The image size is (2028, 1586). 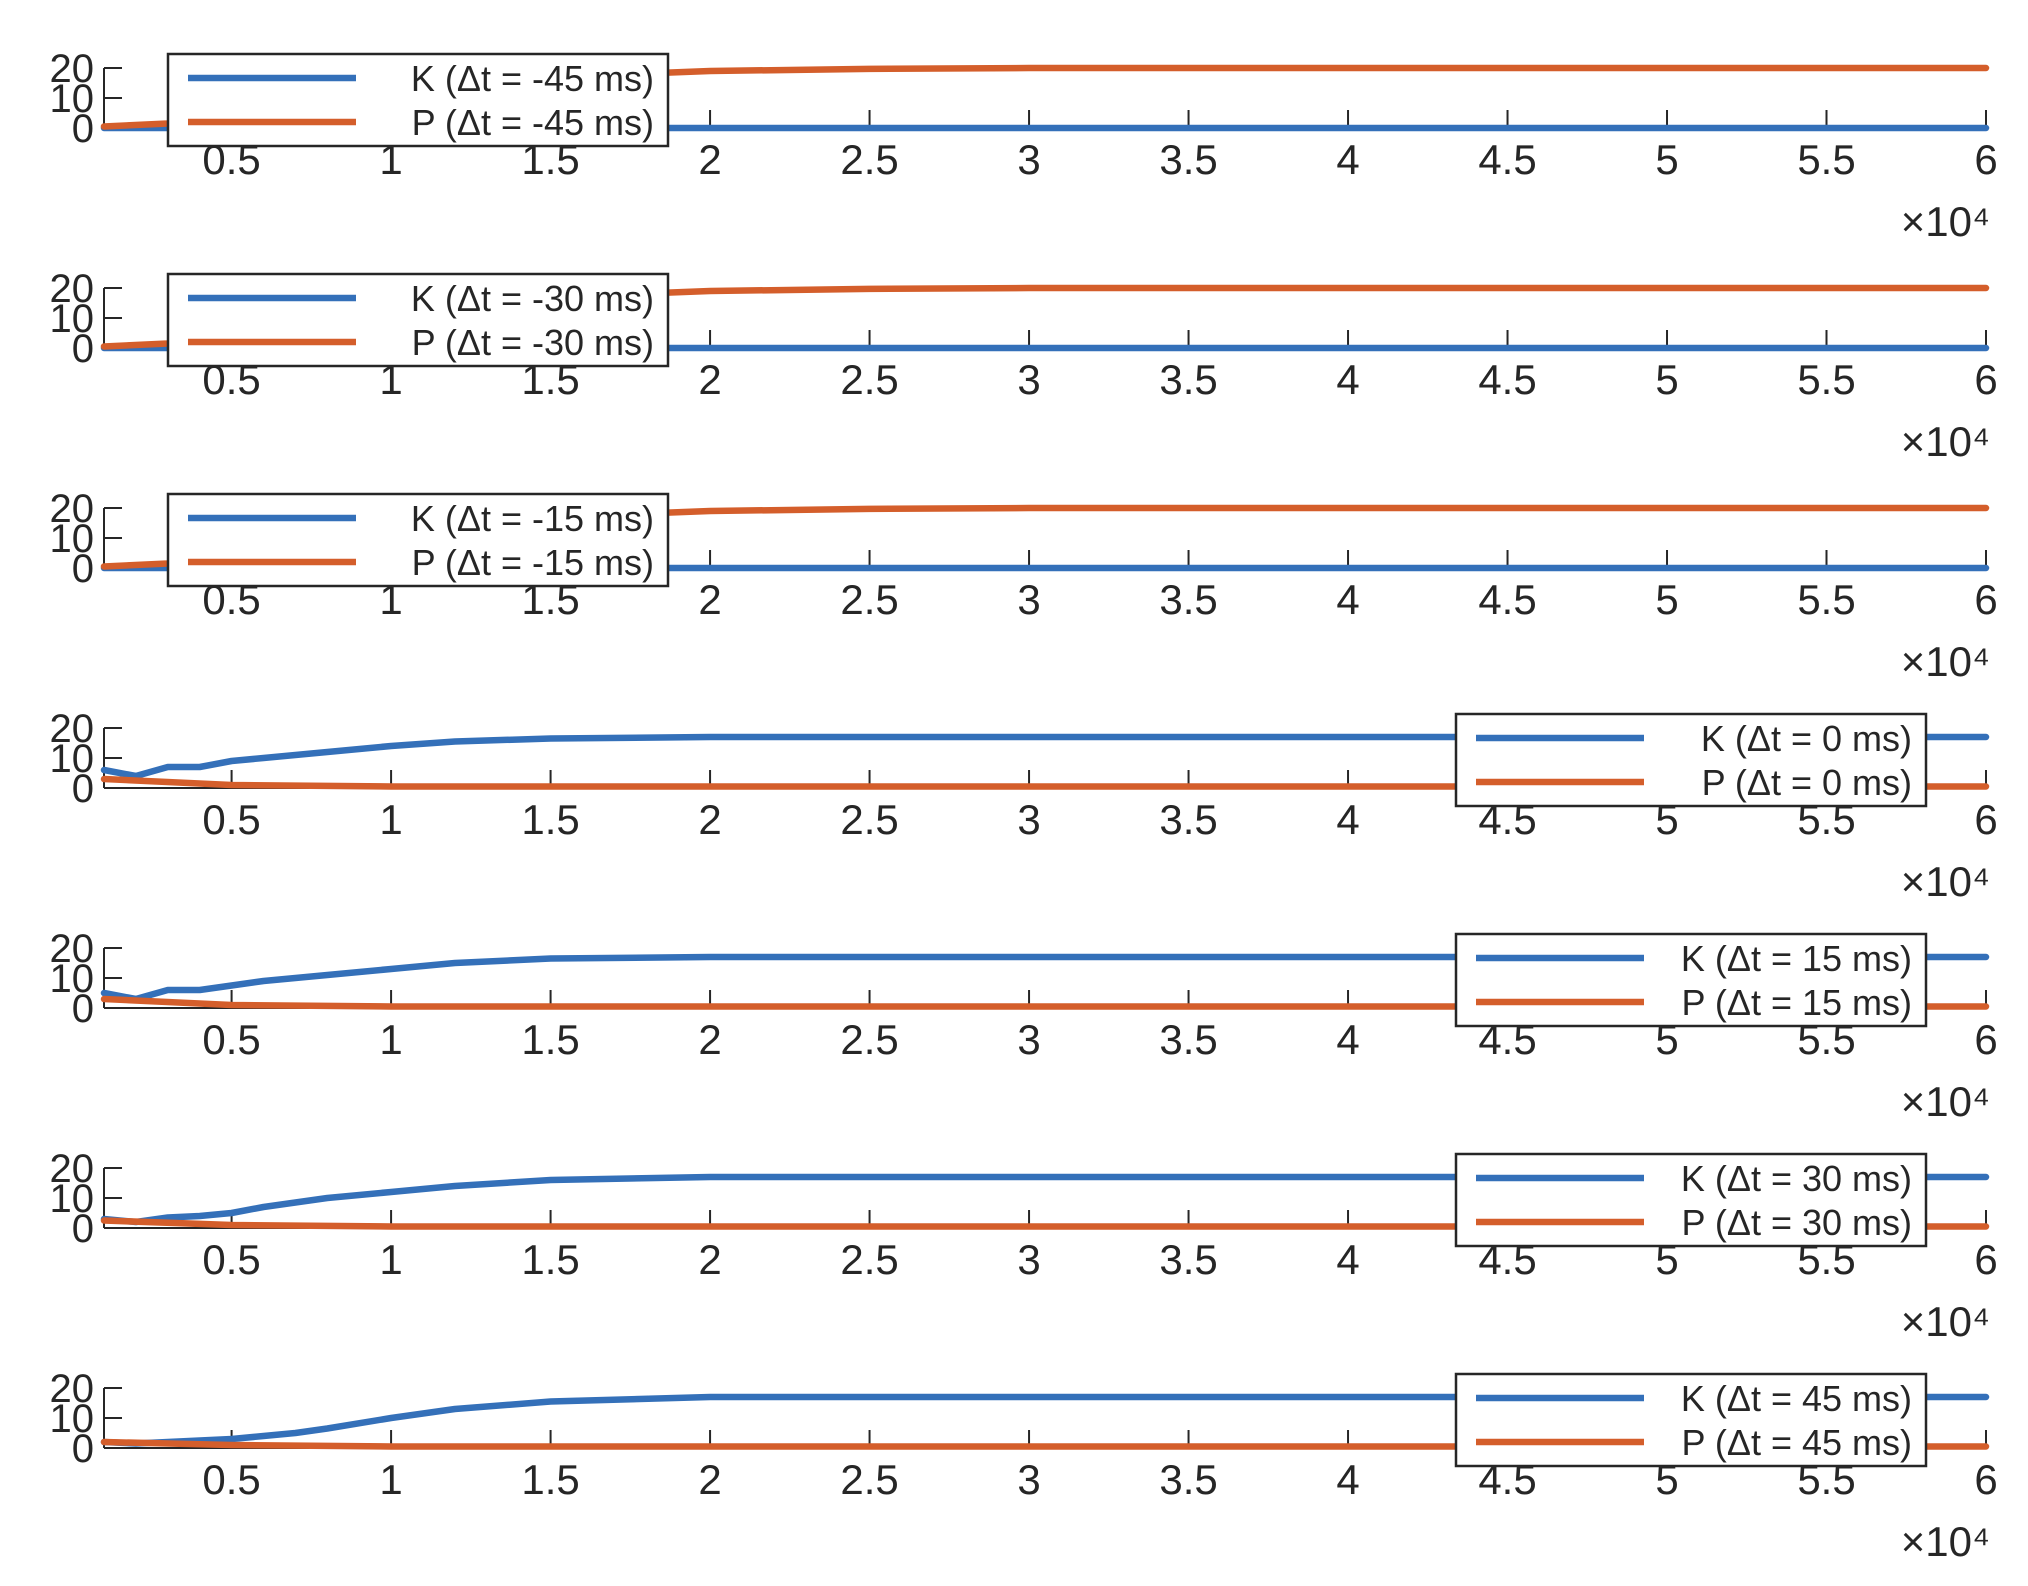 I want to click on legend-label: P (Δt = 0 ms), so click(x=1807, y=782).